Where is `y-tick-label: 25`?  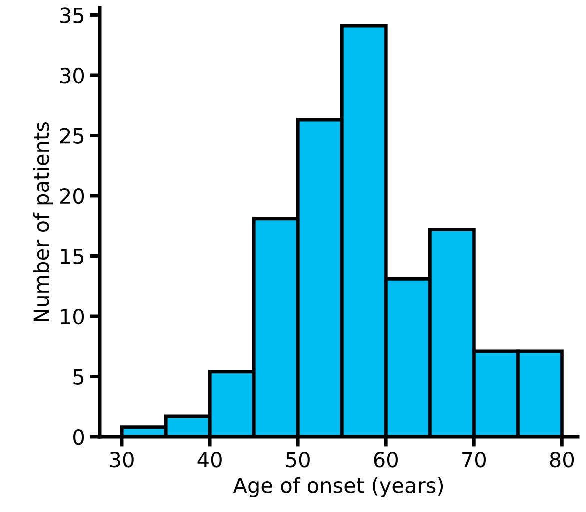
y-tick-label: 25 is located at coordinates (72, 136).